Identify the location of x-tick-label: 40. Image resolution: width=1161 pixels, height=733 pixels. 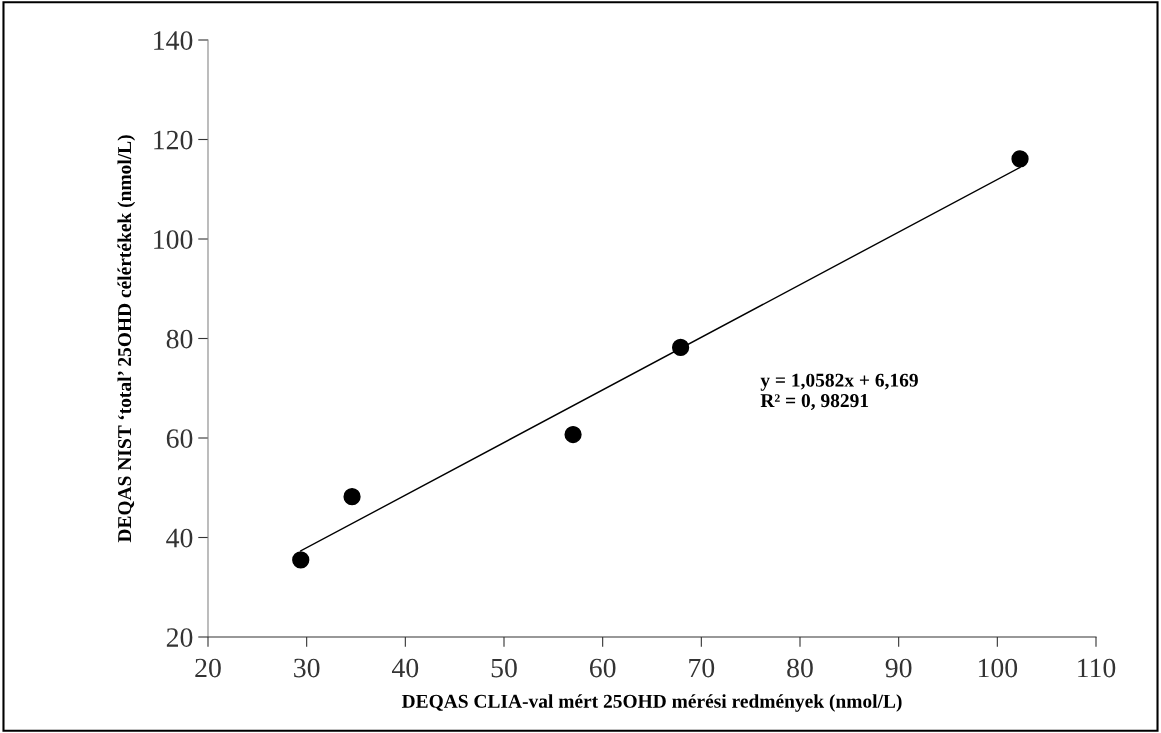
(405, 668).